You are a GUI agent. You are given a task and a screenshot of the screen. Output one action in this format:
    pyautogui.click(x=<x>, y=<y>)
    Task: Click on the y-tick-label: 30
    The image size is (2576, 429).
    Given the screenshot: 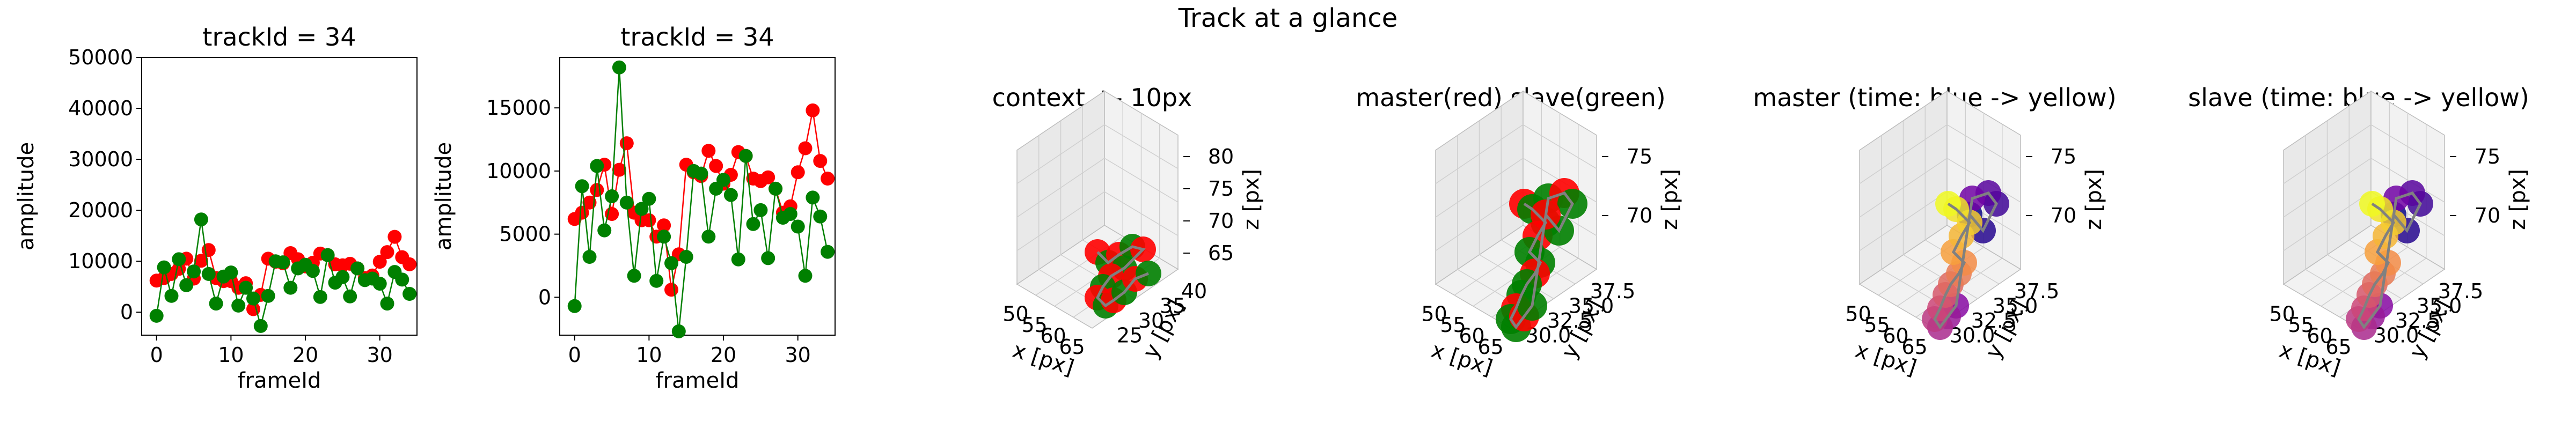 What is the action you would take?
    pyautogui.click(x=1151, y=320)
    